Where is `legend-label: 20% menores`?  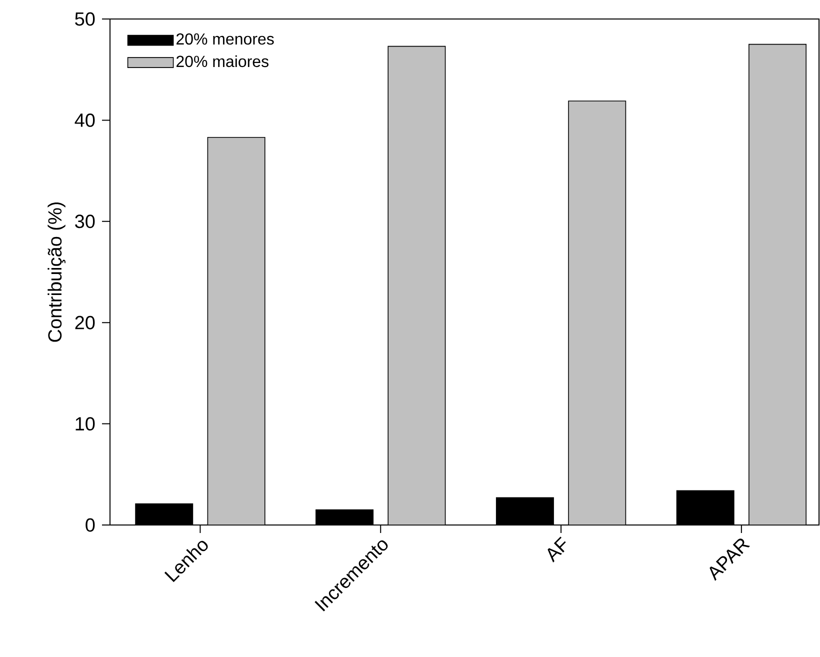 legend-label: 20% menores is located at coordinates (225, 39).